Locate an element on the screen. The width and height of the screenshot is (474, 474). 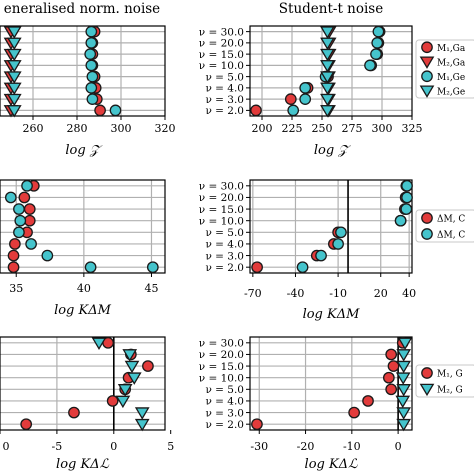
x-tick-label: -20 is located at coordinates (306, 446).